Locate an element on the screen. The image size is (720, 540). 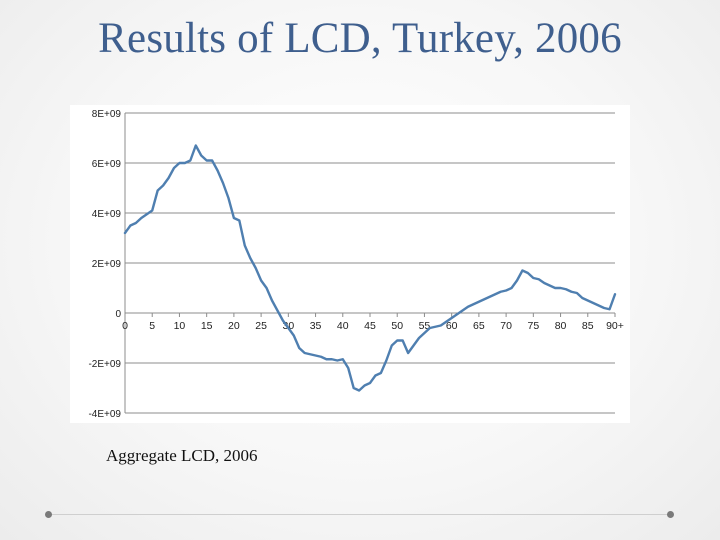
x-tick-label: 50 is located at coordinates (397, 326).